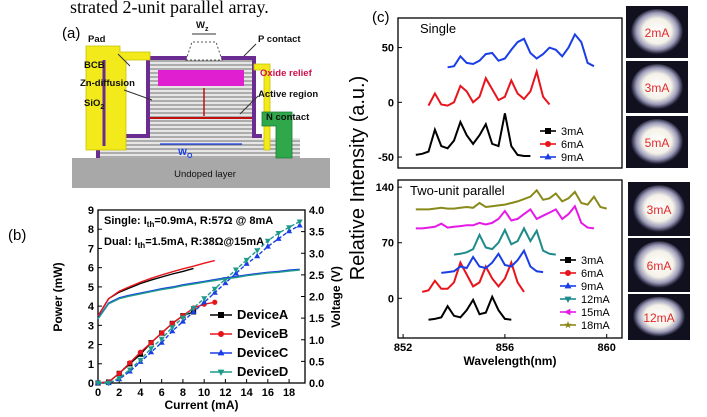 The width and height of the screenshot is (707, 417). I want to click on x-tick-label: 12, so click(225, 393).